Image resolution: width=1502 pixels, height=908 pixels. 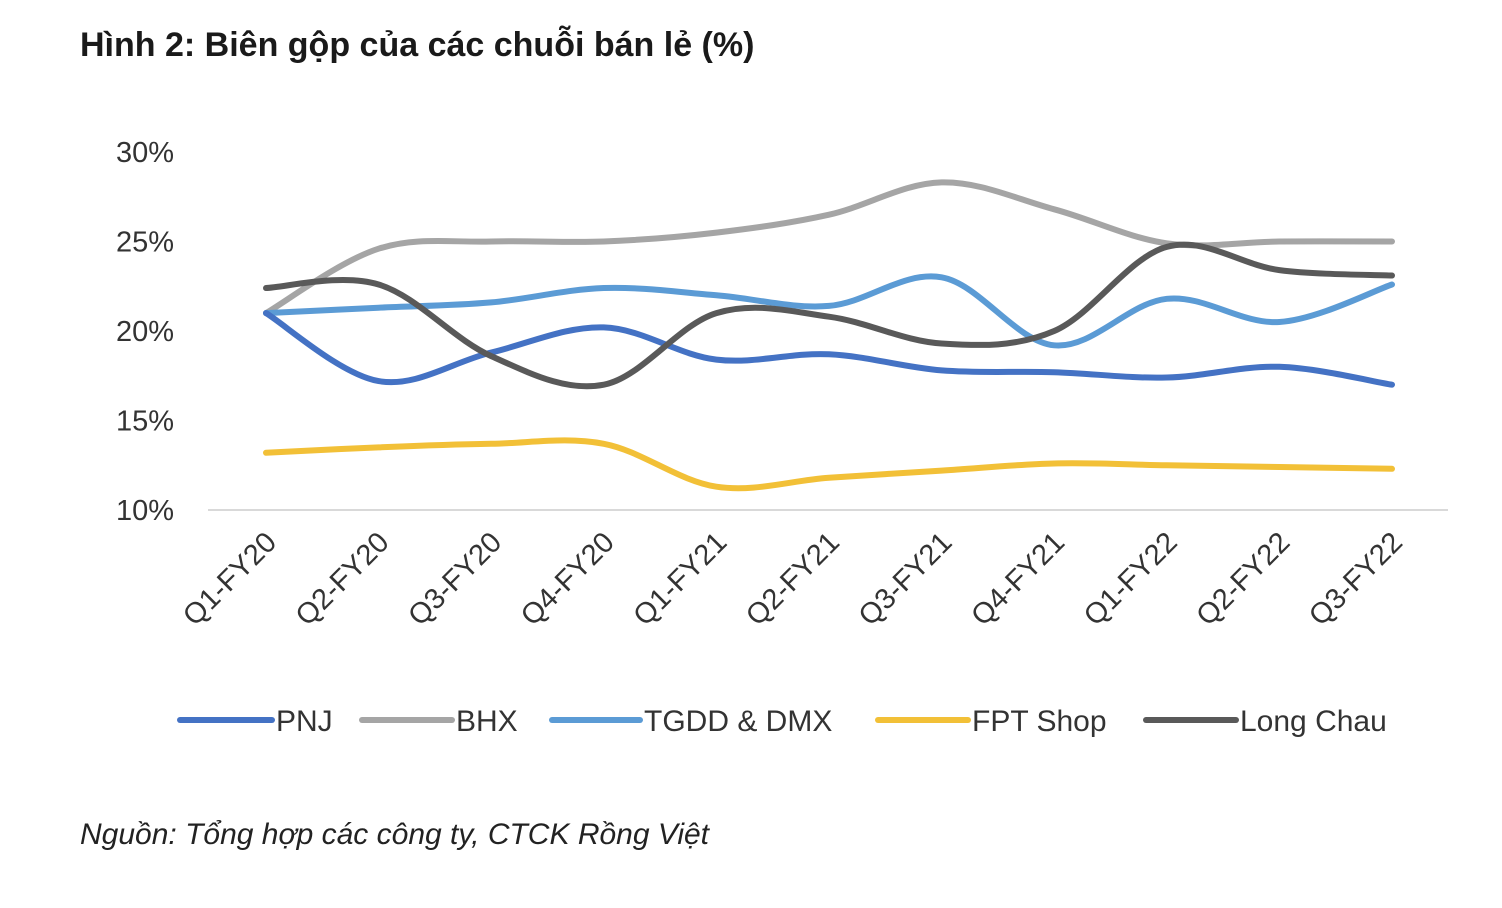 I want to click on legend: PNJ BHX TGDD & DMX FPT Shop Long Chau, so click(x=782, y=721).